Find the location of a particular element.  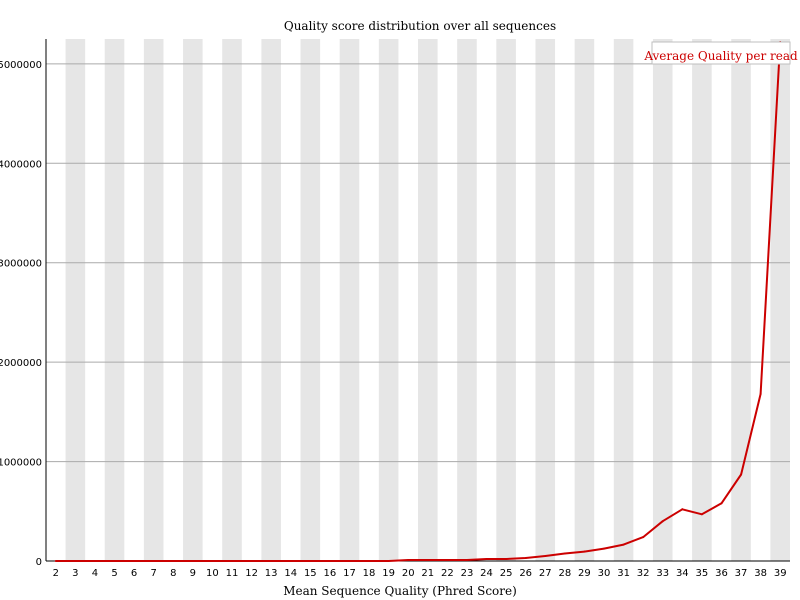

x-tick-label: 37 is located at coordinates (741, 573).